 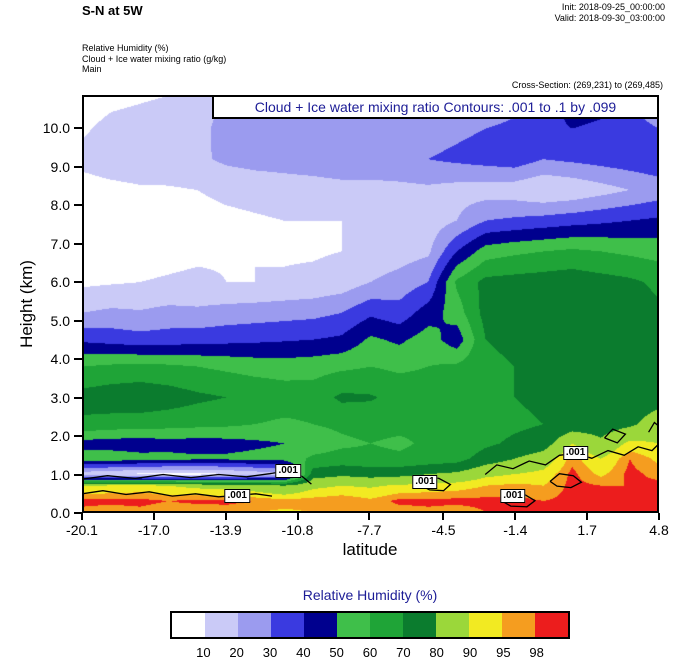 What do you see at coordinates (369, 530) in the screenshot?
I see `x-tick-label: -7.7` at bounding box center [369, 530].